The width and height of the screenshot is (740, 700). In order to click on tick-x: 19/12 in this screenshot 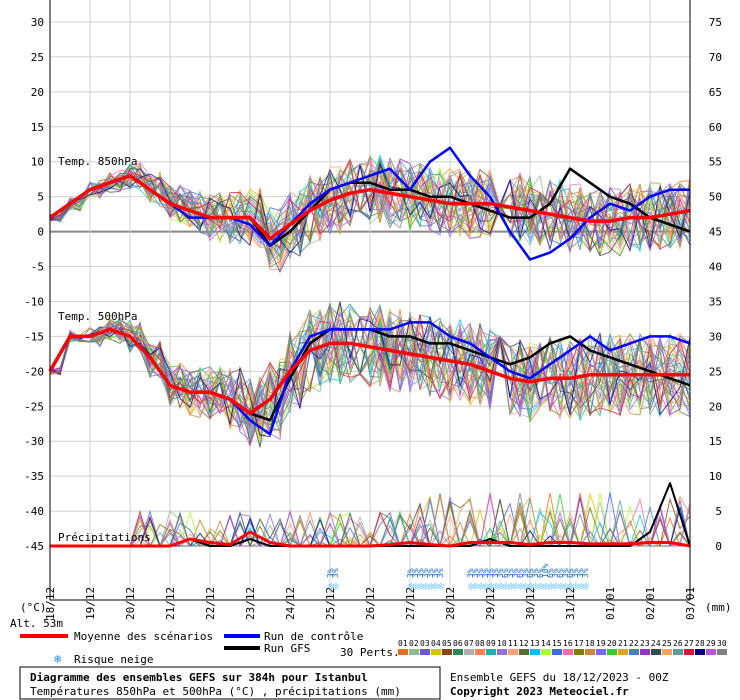, I will do `click(90, 603)`.